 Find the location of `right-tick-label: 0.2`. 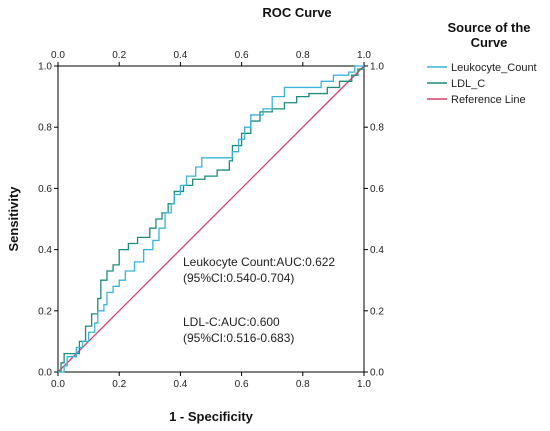

right-tick-label: 0.2 is located at coordinates (377, 311).